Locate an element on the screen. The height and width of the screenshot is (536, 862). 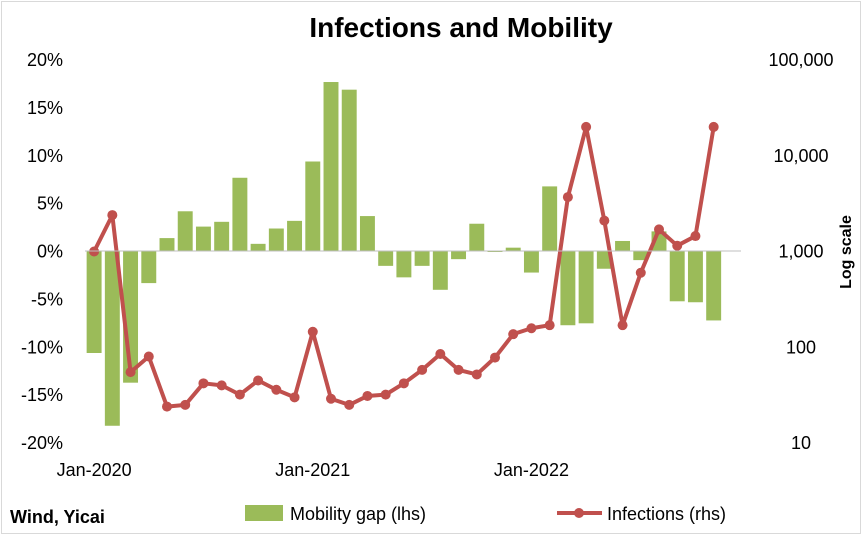
legend-label-mobility: Mobility gap (lhs) is located at coordinates (358, 514).